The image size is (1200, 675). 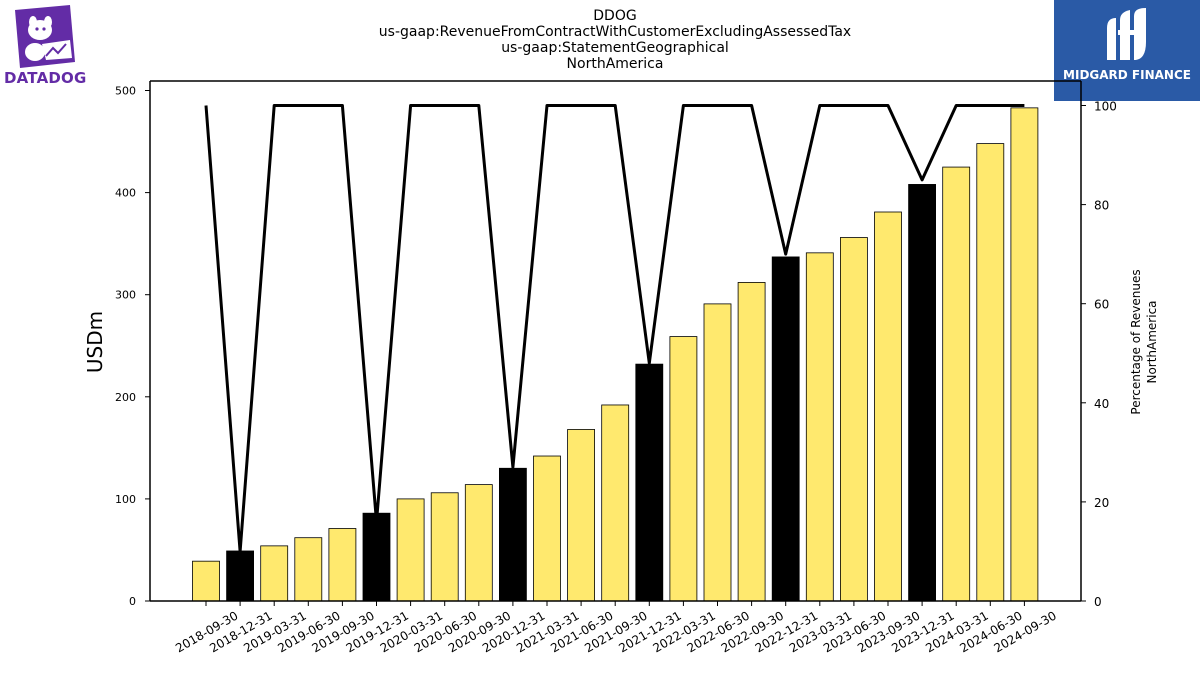 What do you see at coordinates (1098, 602) in the screenshot?
I see `y-tick-label-right: 0` at bounding box center [1098, 602].